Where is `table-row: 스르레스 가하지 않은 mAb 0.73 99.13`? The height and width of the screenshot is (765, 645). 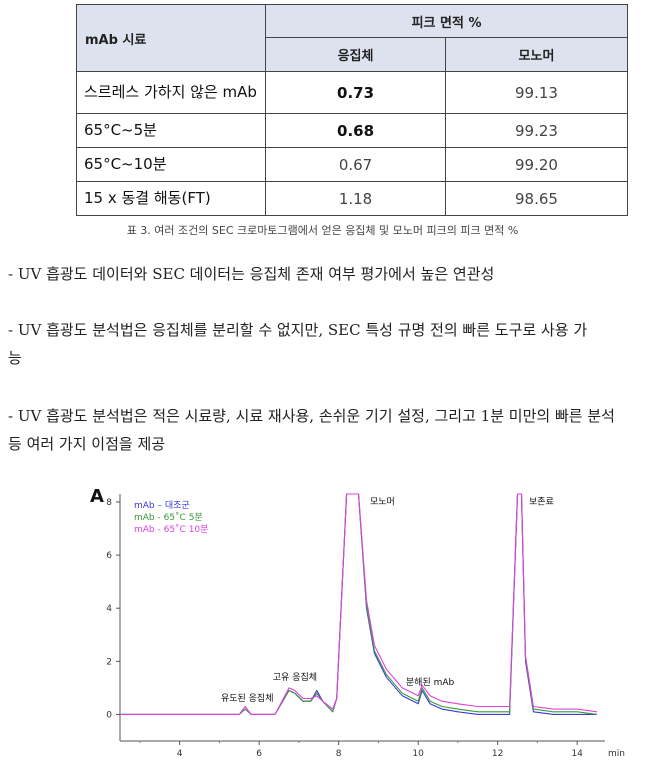
table-row: 스르레스 가하지 않은 mAb 0.73 99.13 is located at coordinates (352, 92).